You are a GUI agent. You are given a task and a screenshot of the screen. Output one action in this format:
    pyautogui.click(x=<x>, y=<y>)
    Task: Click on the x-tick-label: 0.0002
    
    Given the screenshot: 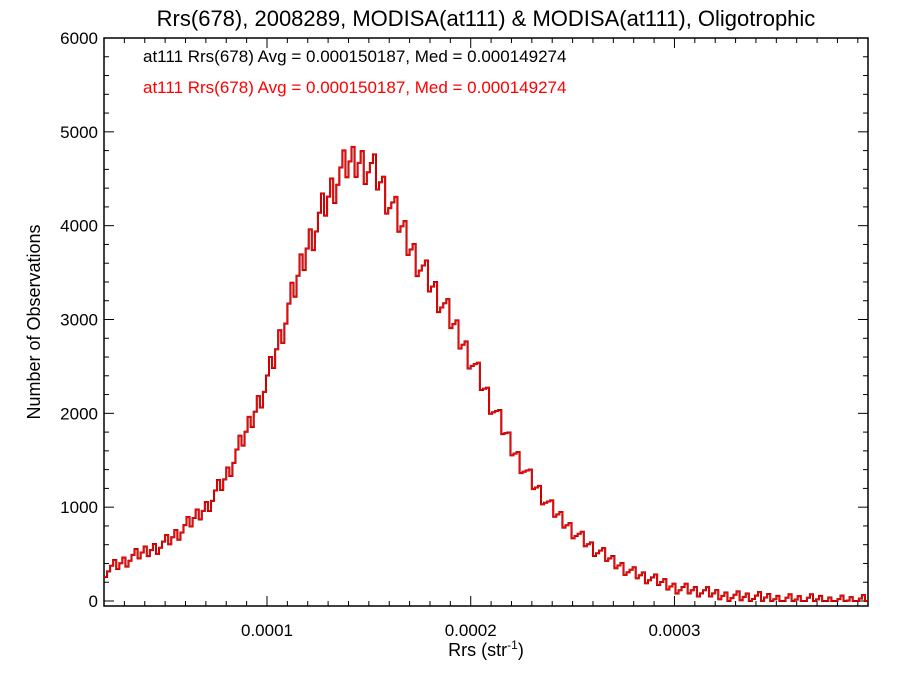 What is the action you would take?
    pyautogui.click(x=471, y=630)
    